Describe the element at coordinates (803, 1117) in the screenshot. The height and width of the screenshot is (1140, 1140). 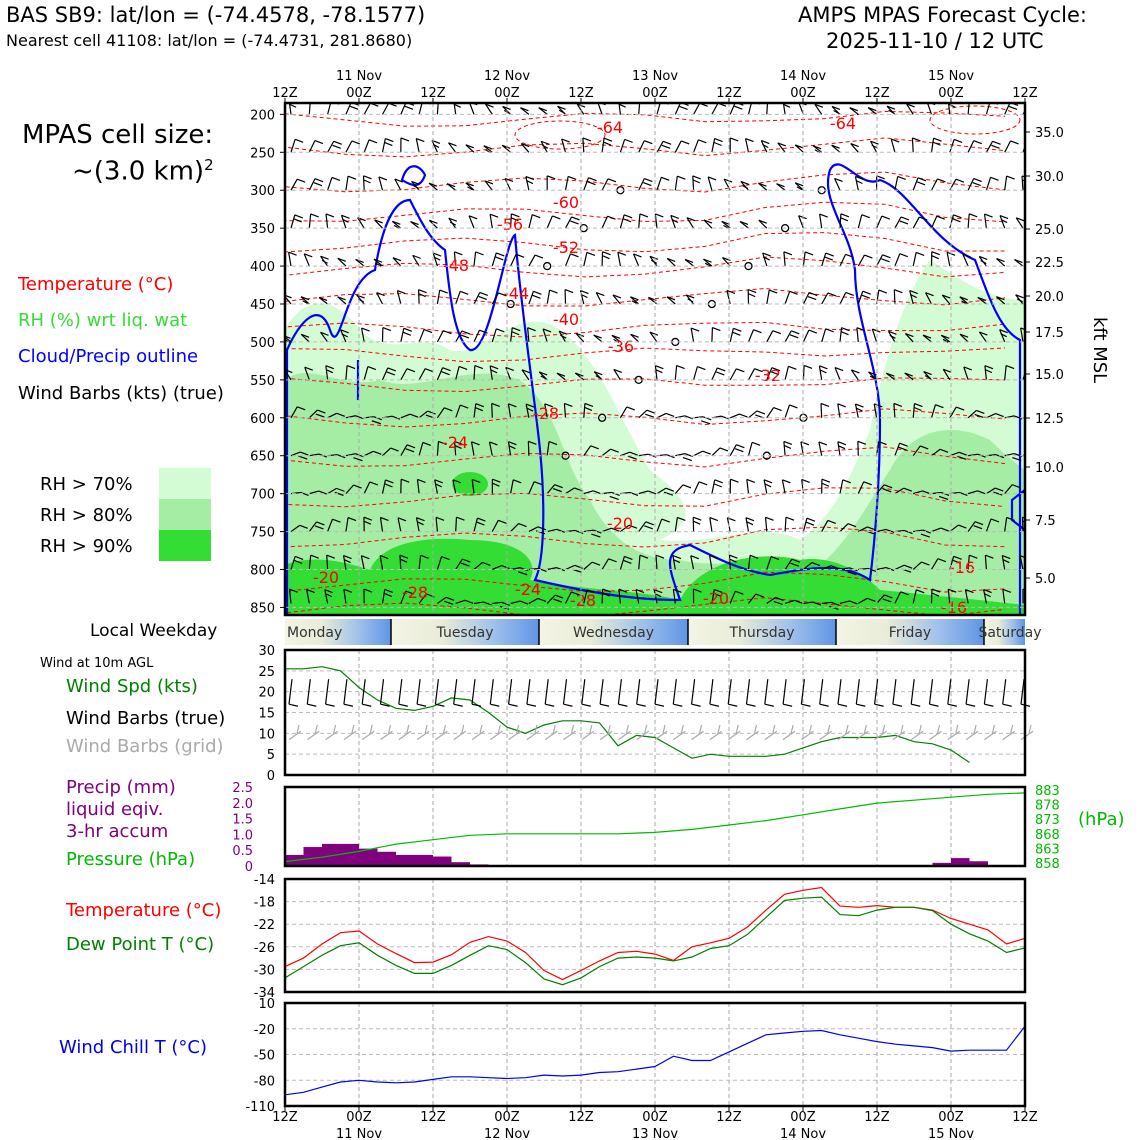
I see `bottom-time-label: 00Z` at that location.